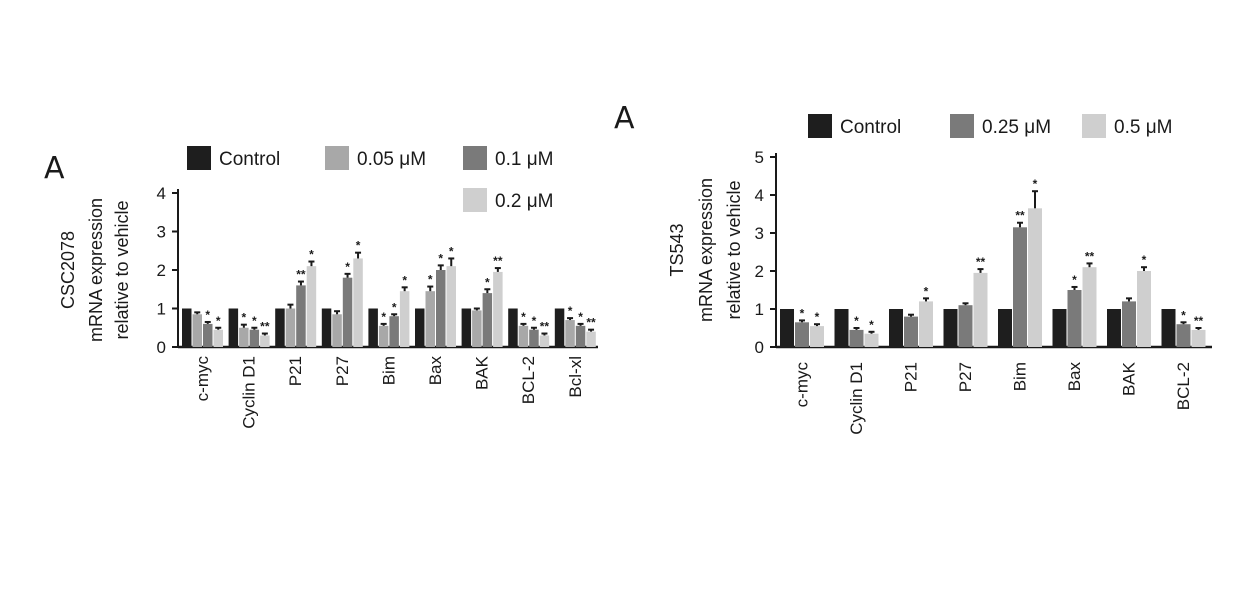 This screenshot has height=600, width=1250. I want to click on category-label-bcl-2: BCL-2, so click(528, 380).